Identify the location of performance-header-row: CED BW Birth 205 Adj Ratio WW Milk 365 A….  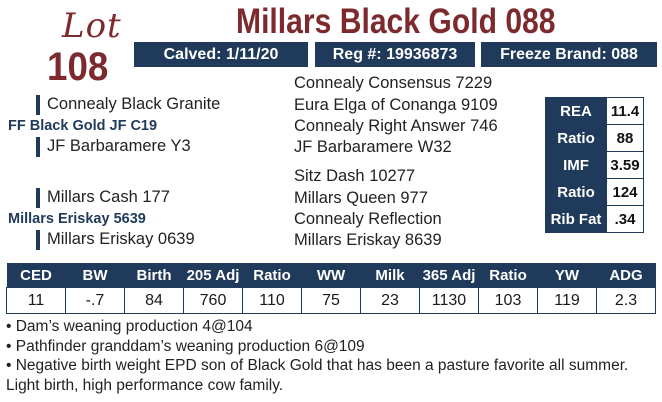
(331, 275).